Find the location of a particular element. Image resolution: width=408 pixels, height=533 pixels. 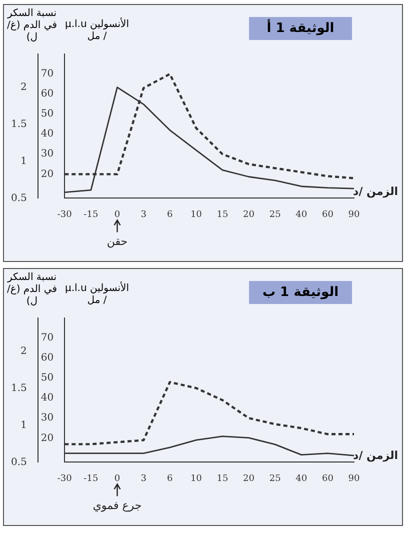

annotation: حقن is located at coordinates (117, 241).